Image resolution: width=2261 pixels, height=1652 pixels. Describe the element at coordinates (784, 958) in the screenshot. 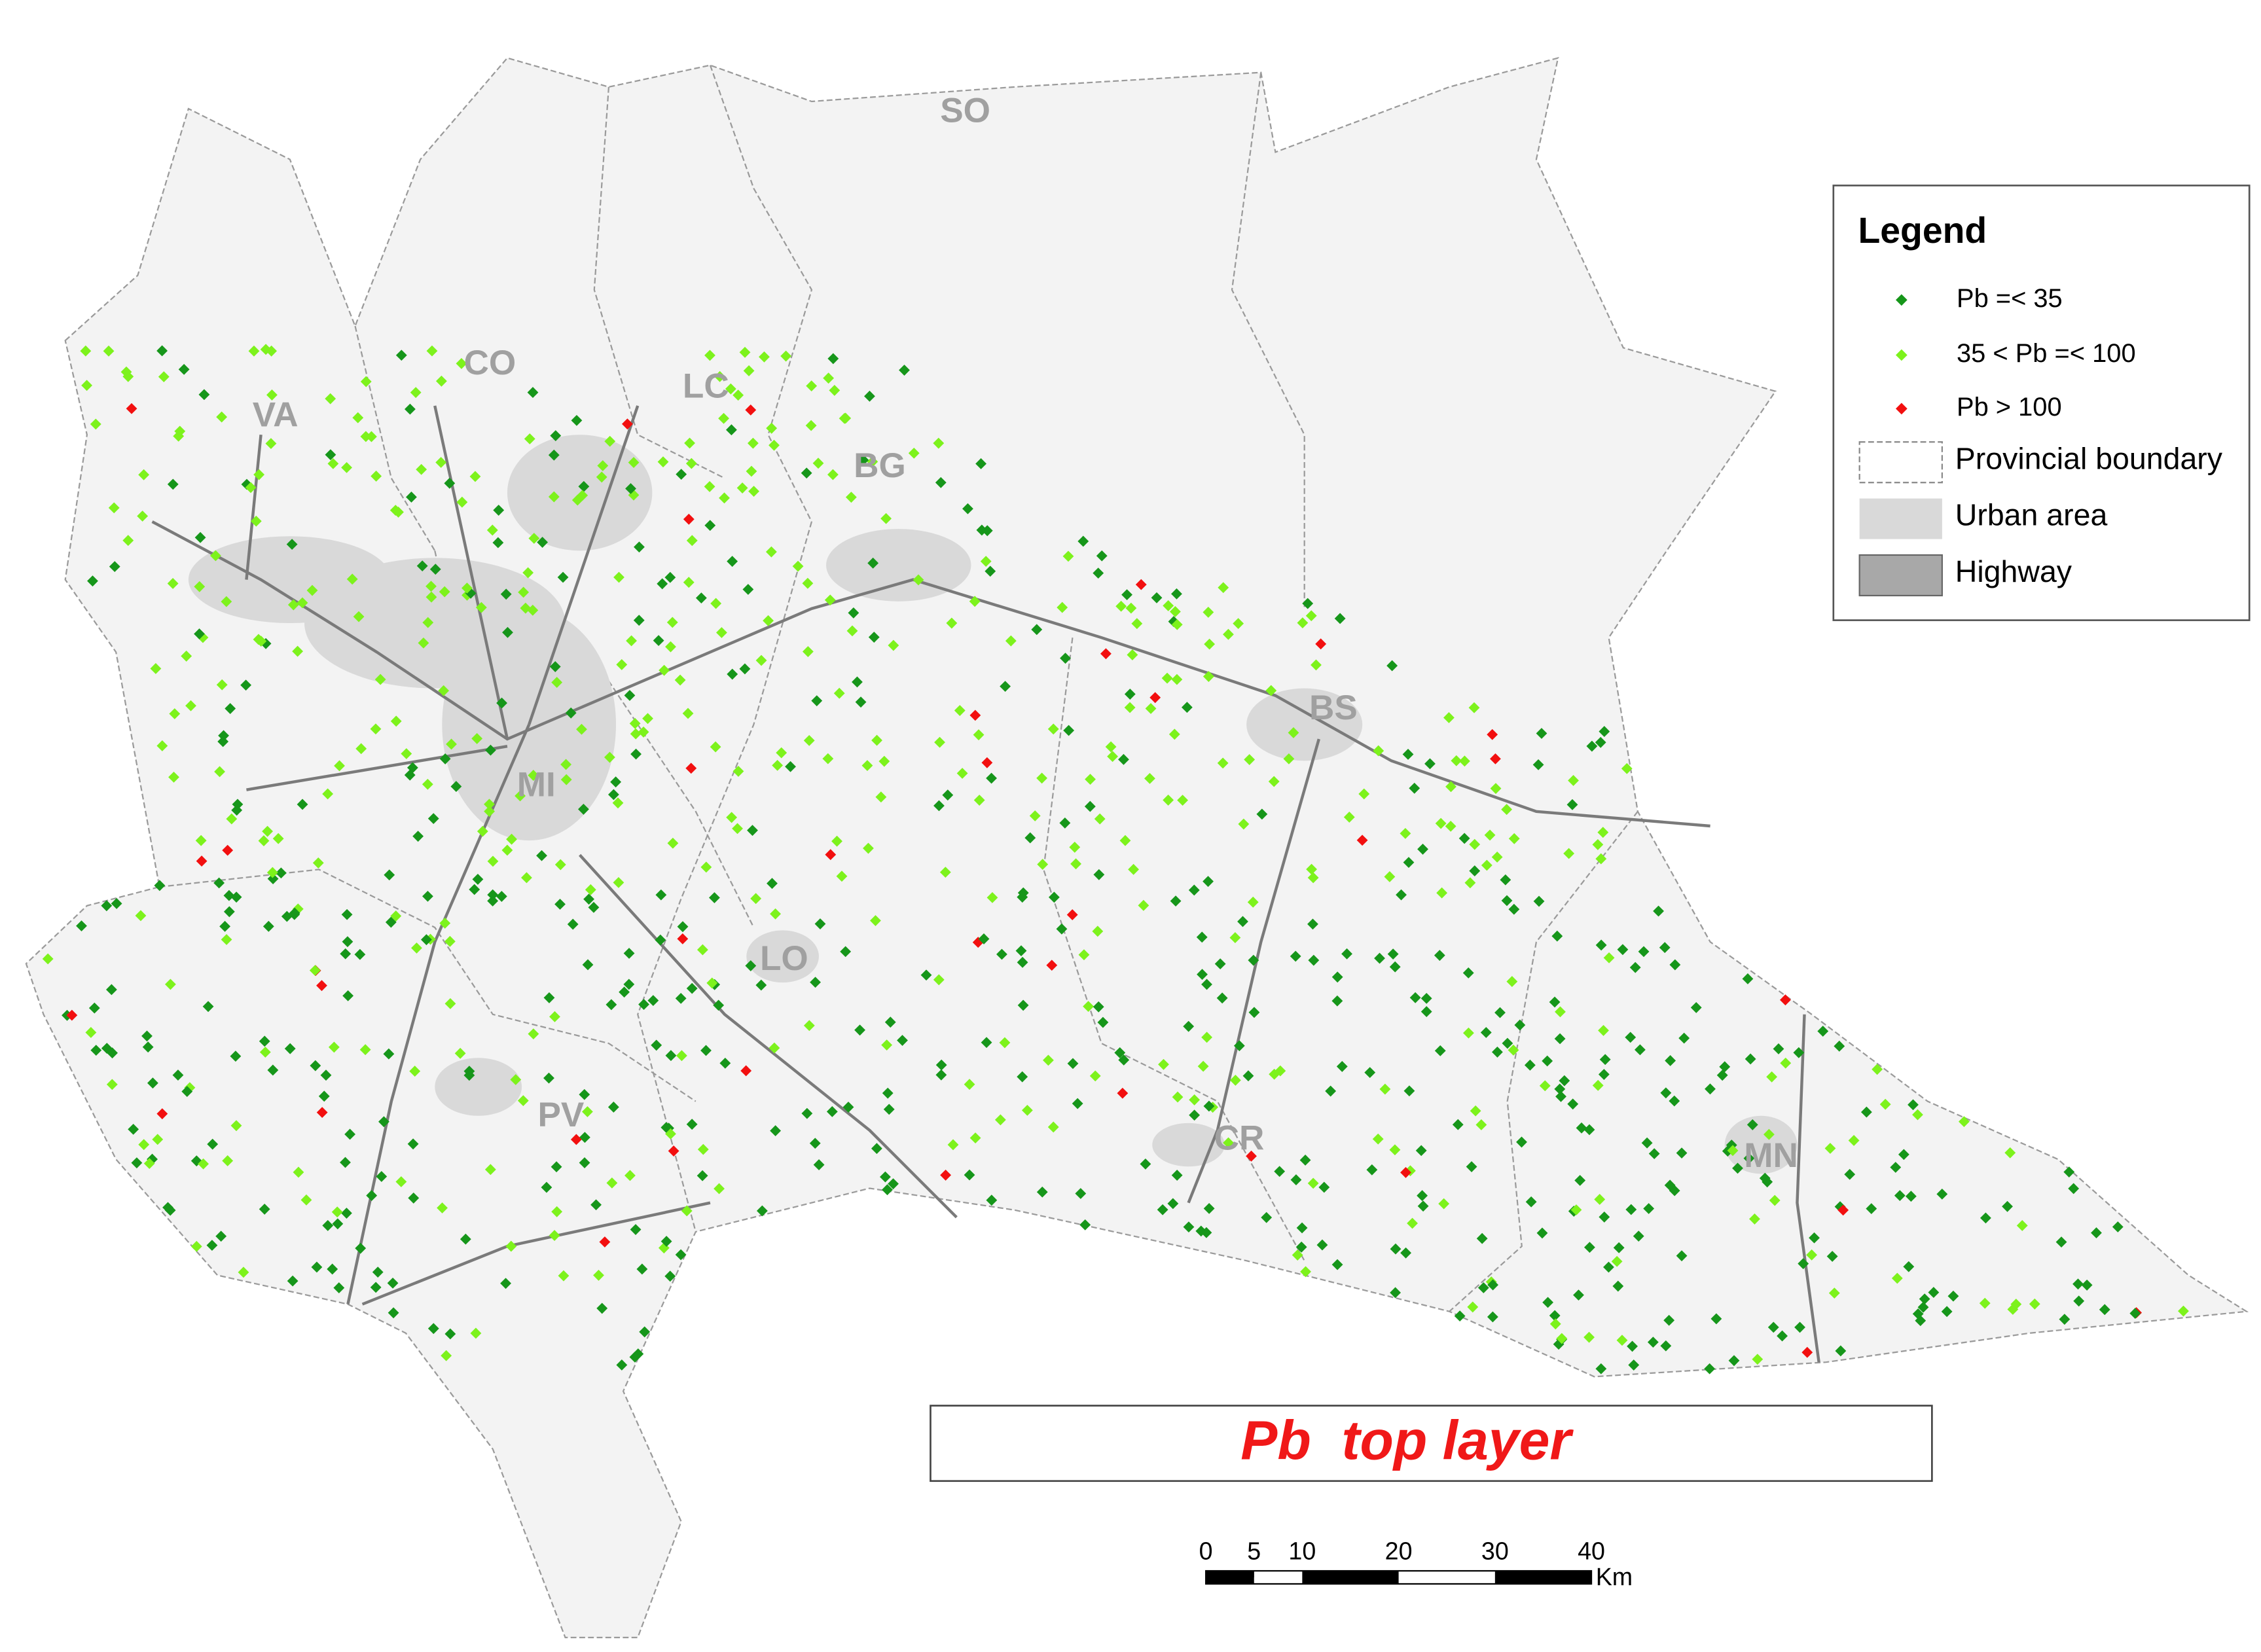

I see `province-label: LO` at that location.